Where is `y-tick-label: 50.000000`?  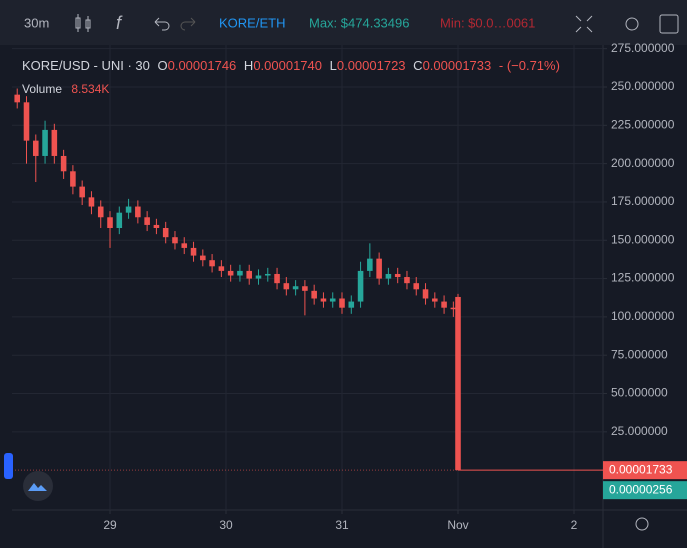 y-tick-label: 50.000000 is located at coordinates (639, 393).